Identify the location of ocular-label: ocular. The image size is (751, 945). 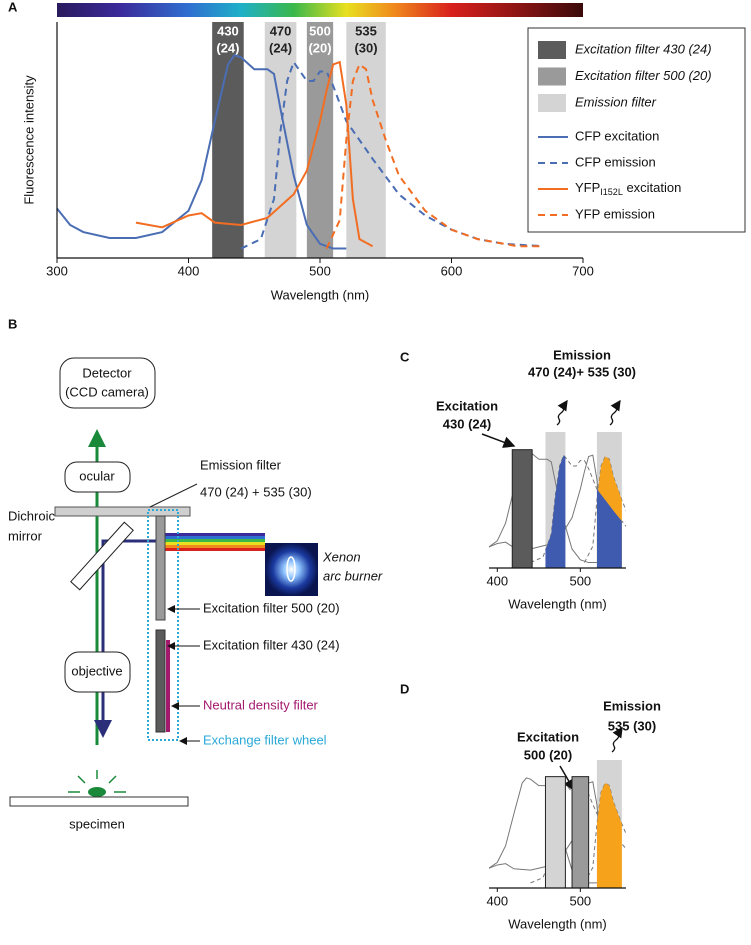
(97, 475).